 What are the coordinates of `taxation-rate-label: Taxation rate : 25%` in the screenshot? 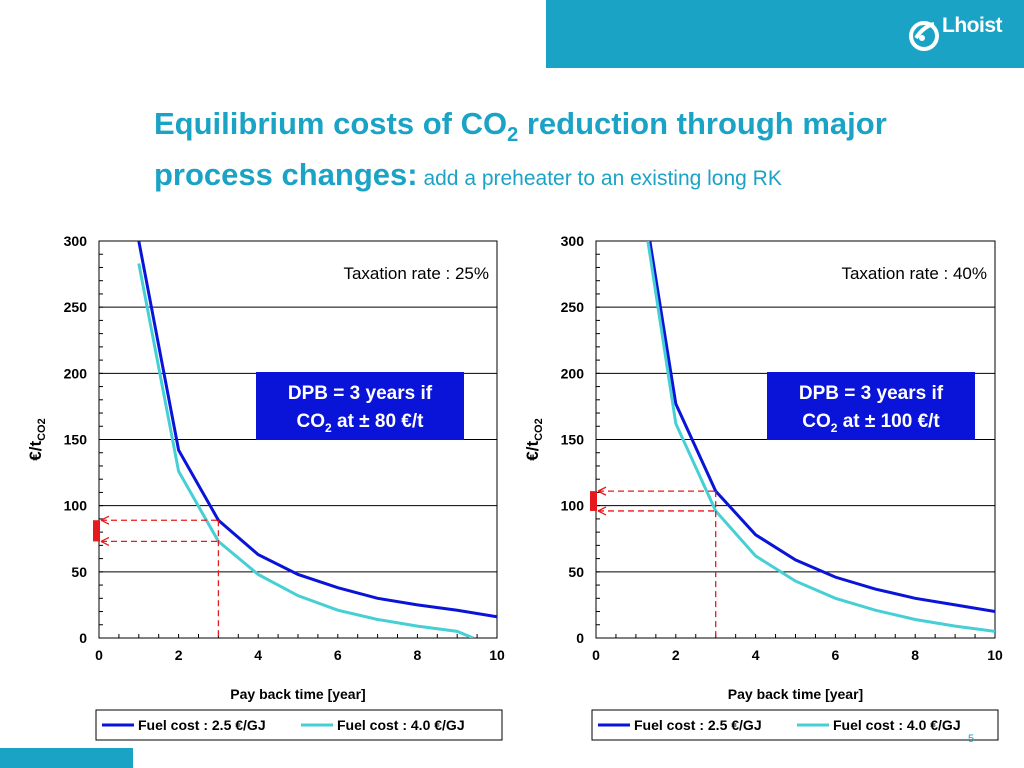 It's located at (416, 273).